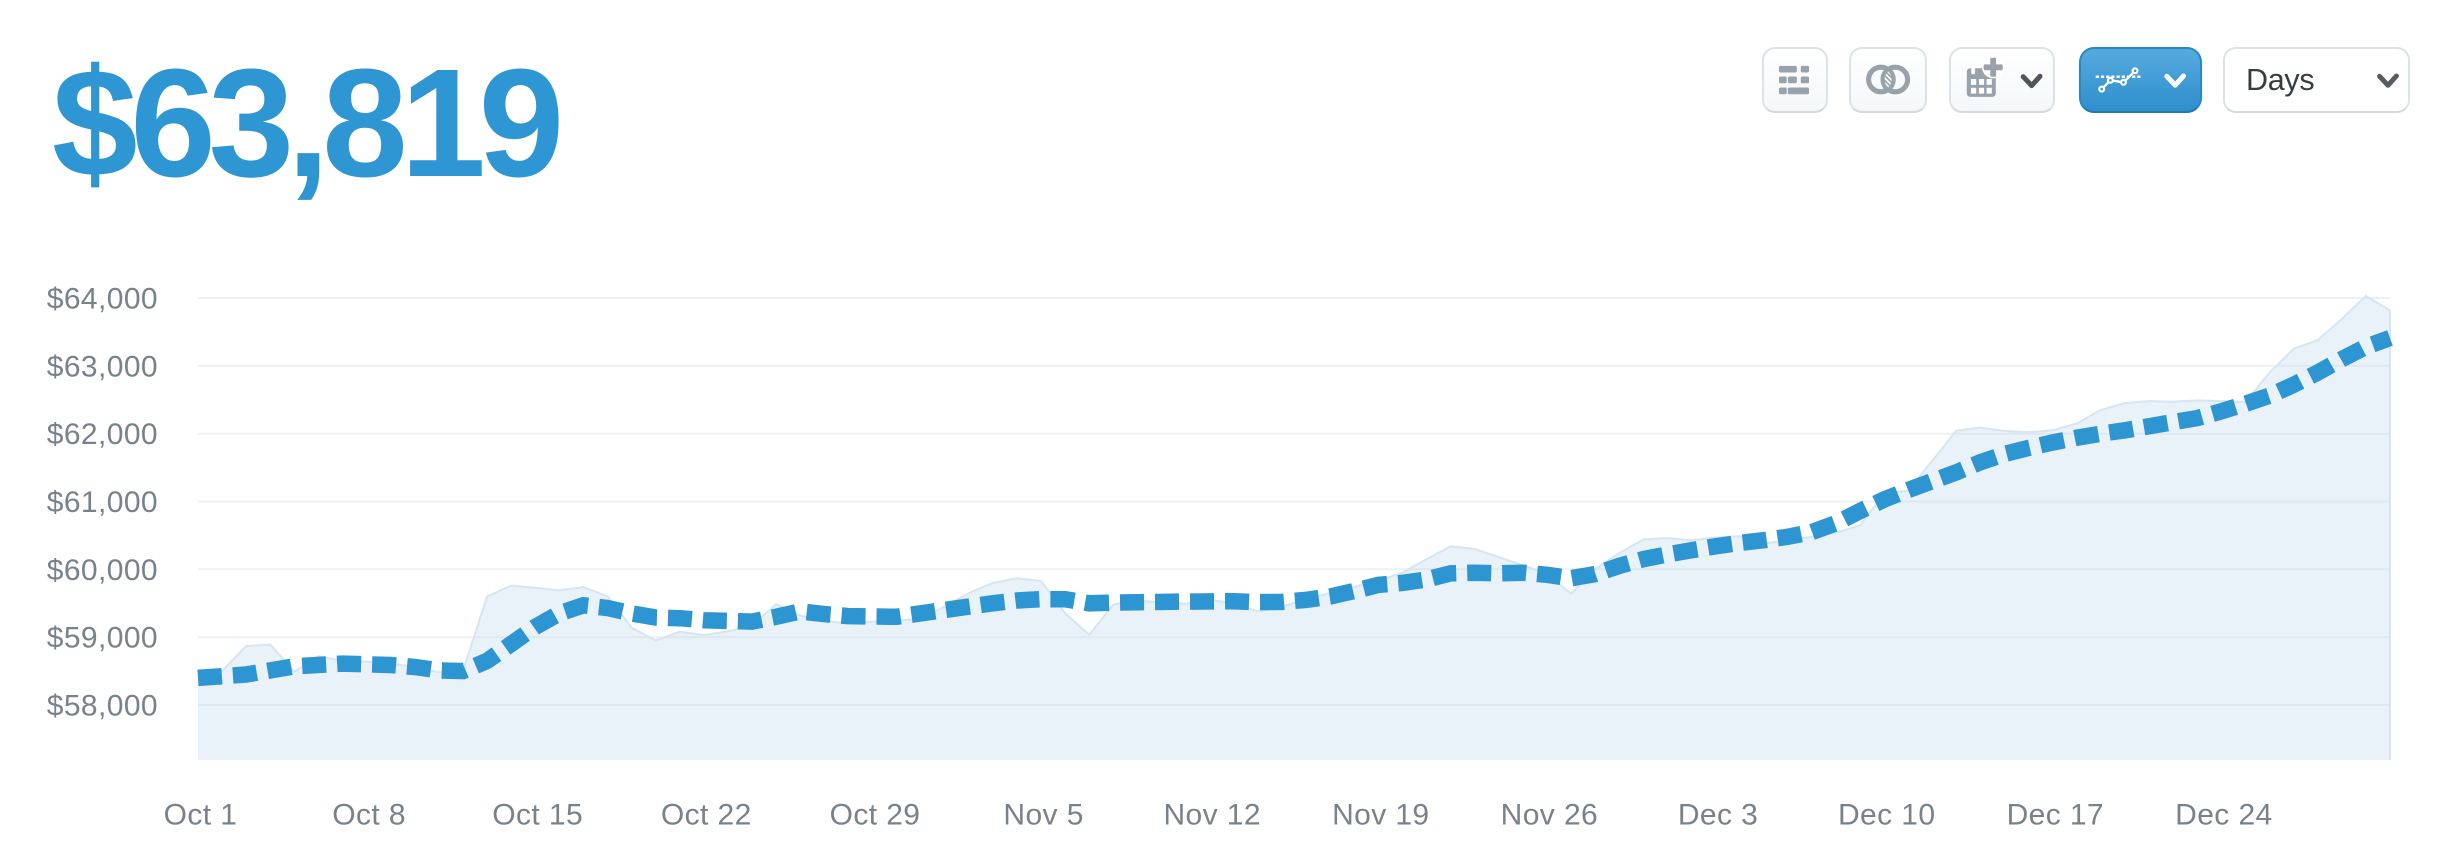  What do you see at coordinates (1718, 815) in the screenshot?
I see `svg-text: Dec 3` at bounding box center [1718, 815].